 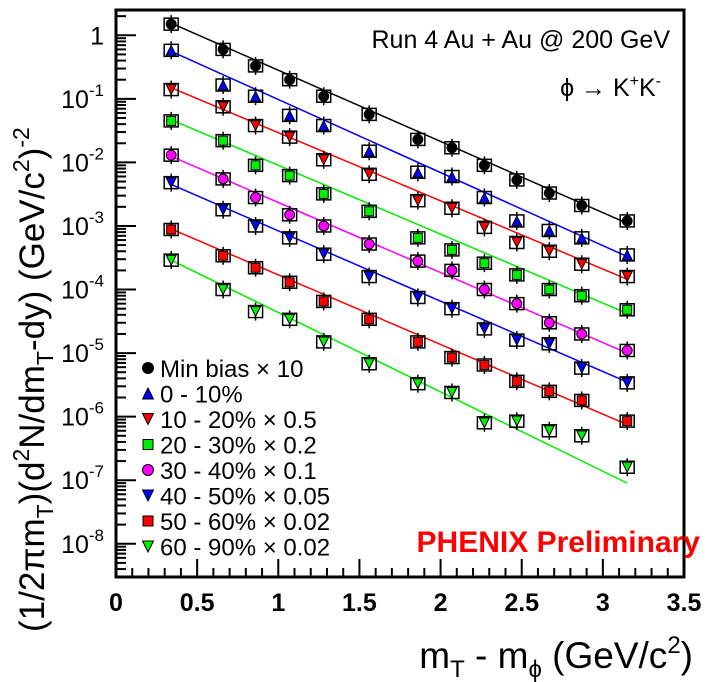 I want to click on x-tick-label: 3, so click(x=603, y=603).